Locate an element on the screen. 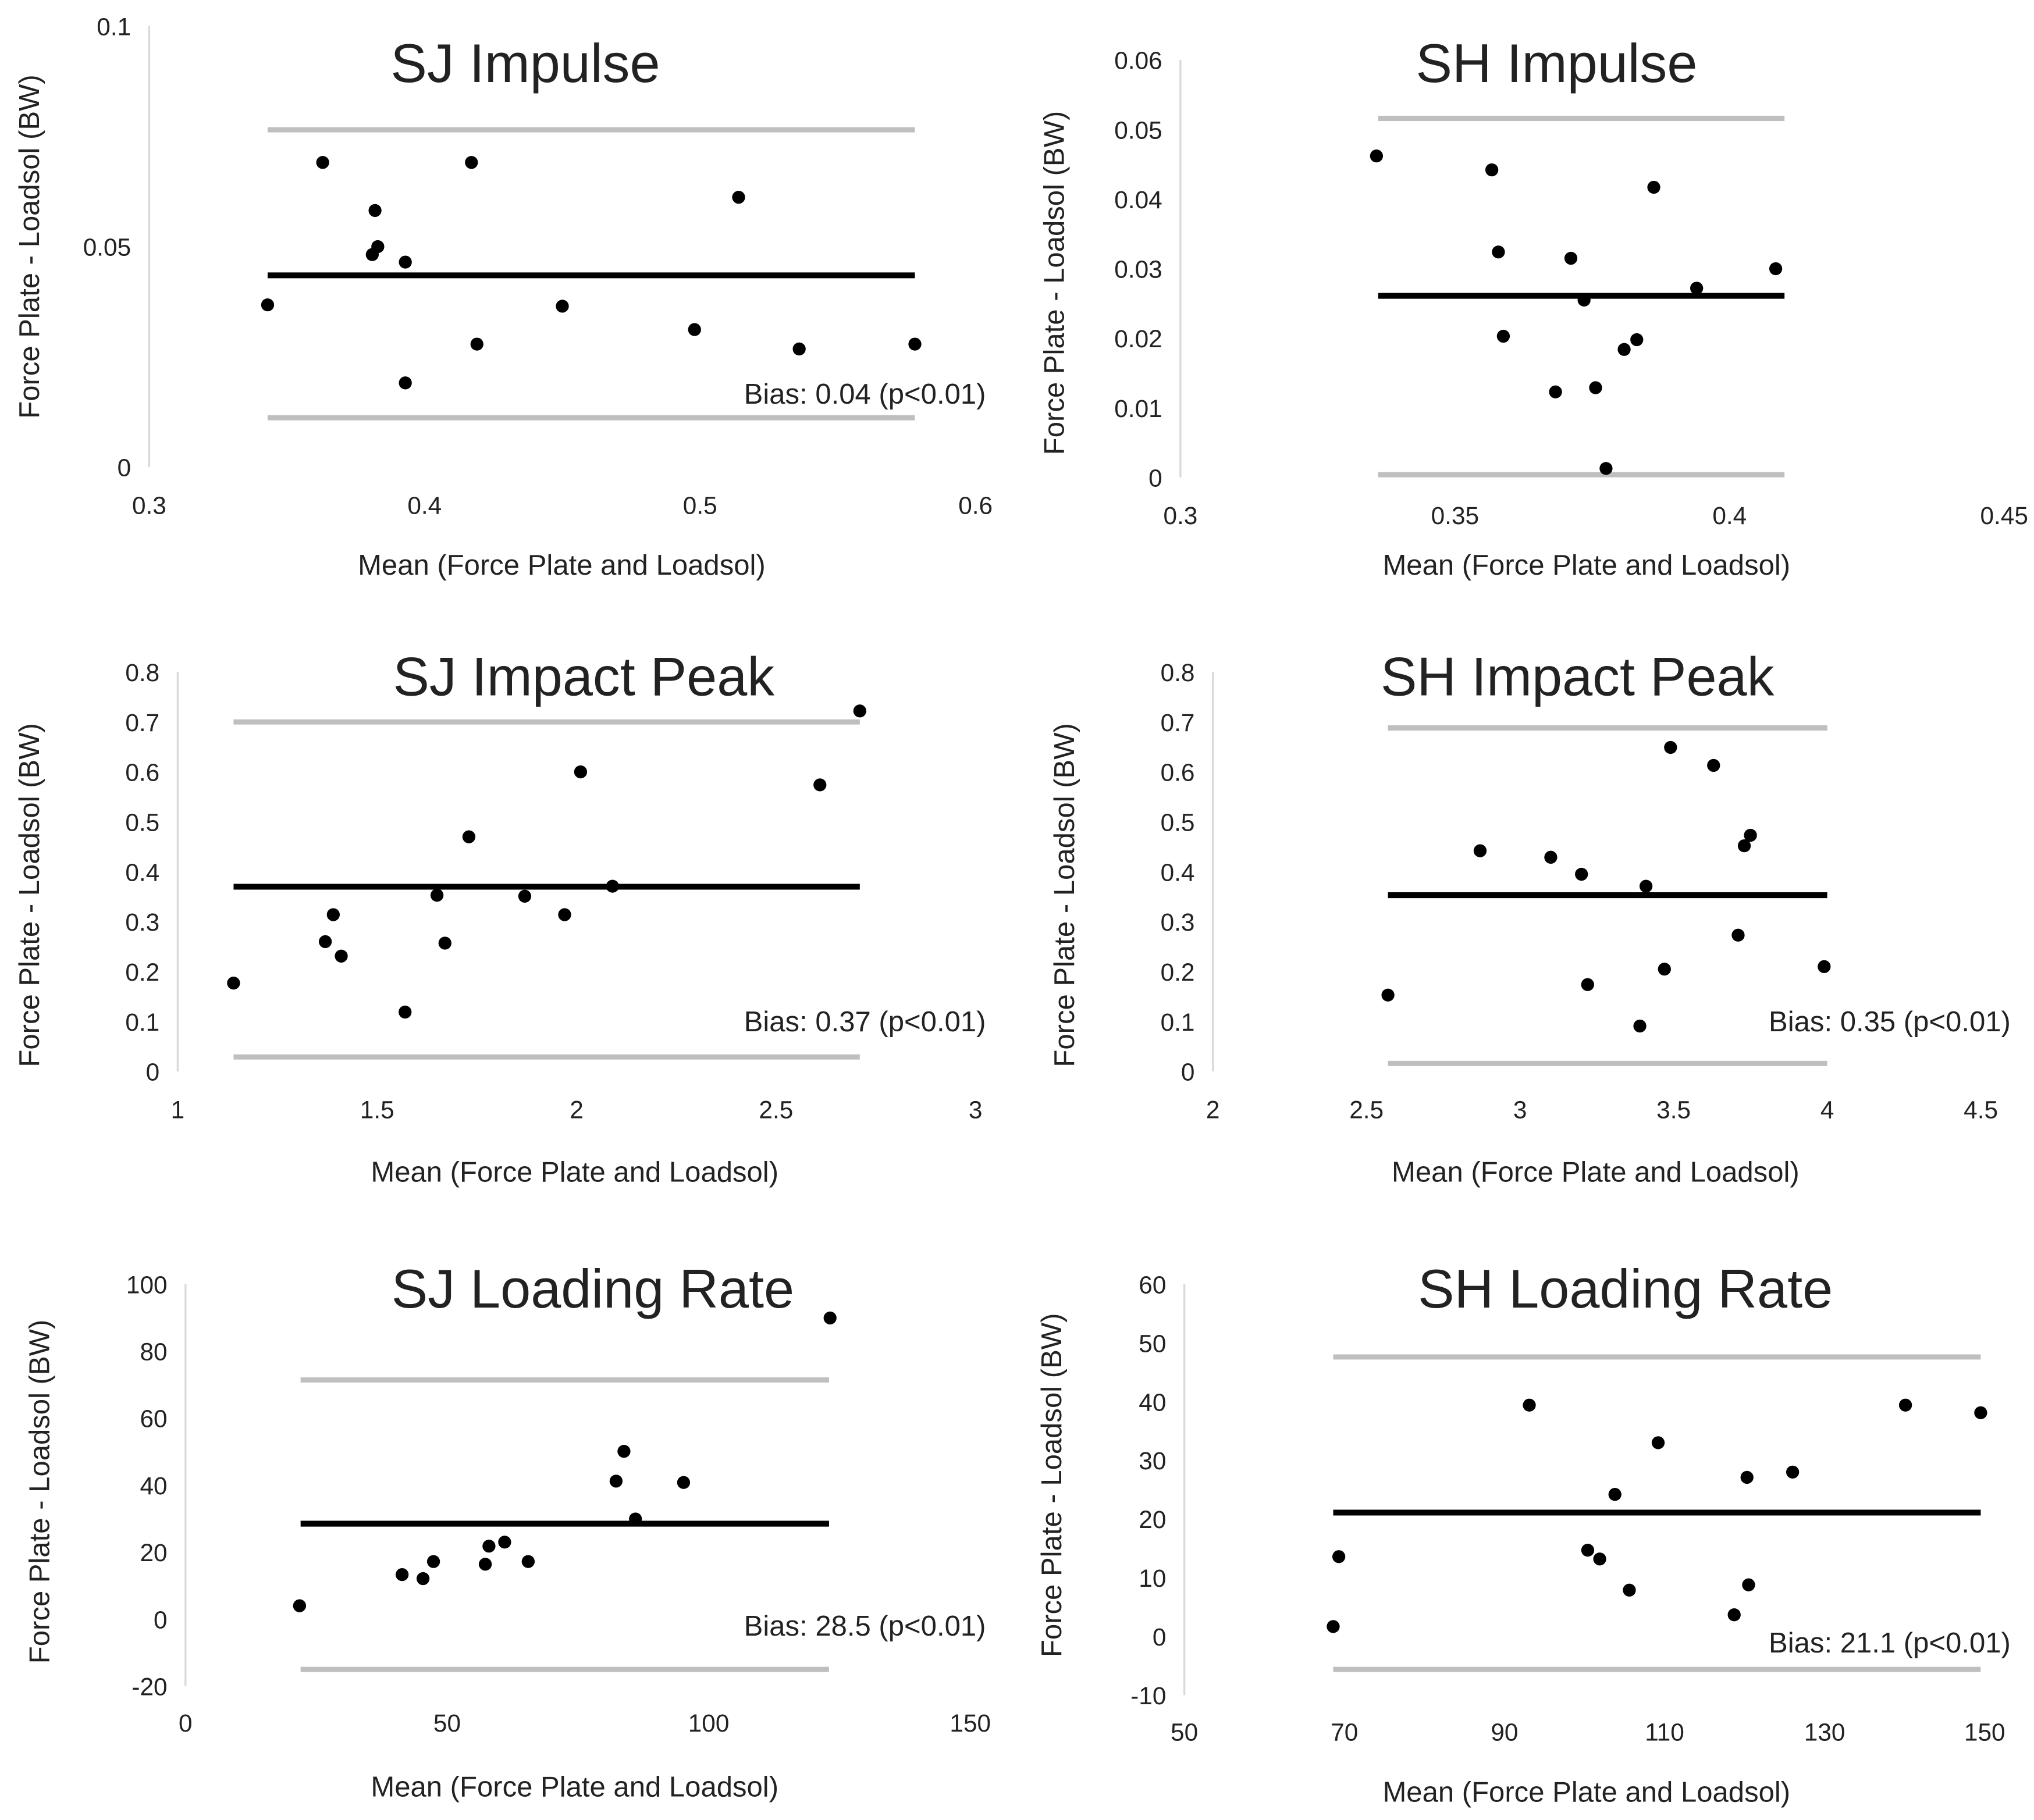 Image resolution: width=2034 pixels, height=1820 pixels. x-tick-label: 0 is located at coordinates (186, 1723).